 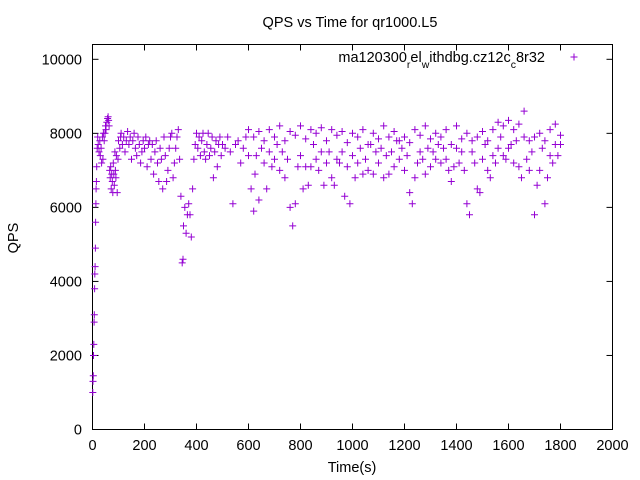 I want to click on x-tick-label: 200, so click(x=144, y=446).